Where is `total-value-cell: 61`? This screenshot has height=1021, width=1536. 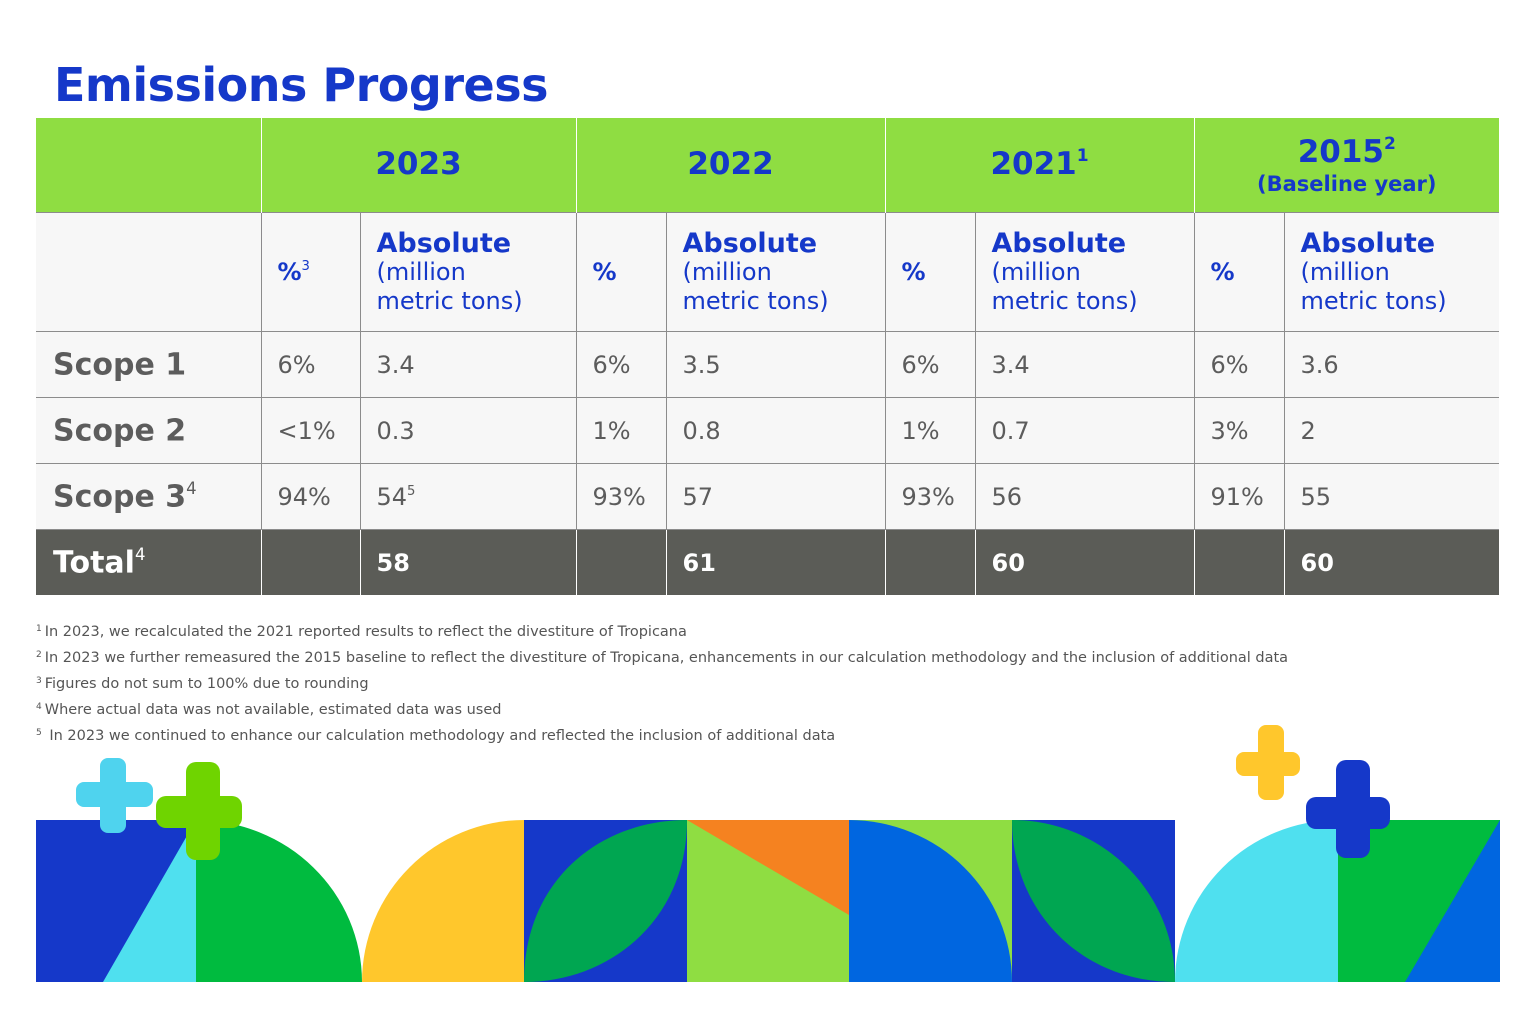 total-value-cell: 61 is located at coordinates (775, 562).